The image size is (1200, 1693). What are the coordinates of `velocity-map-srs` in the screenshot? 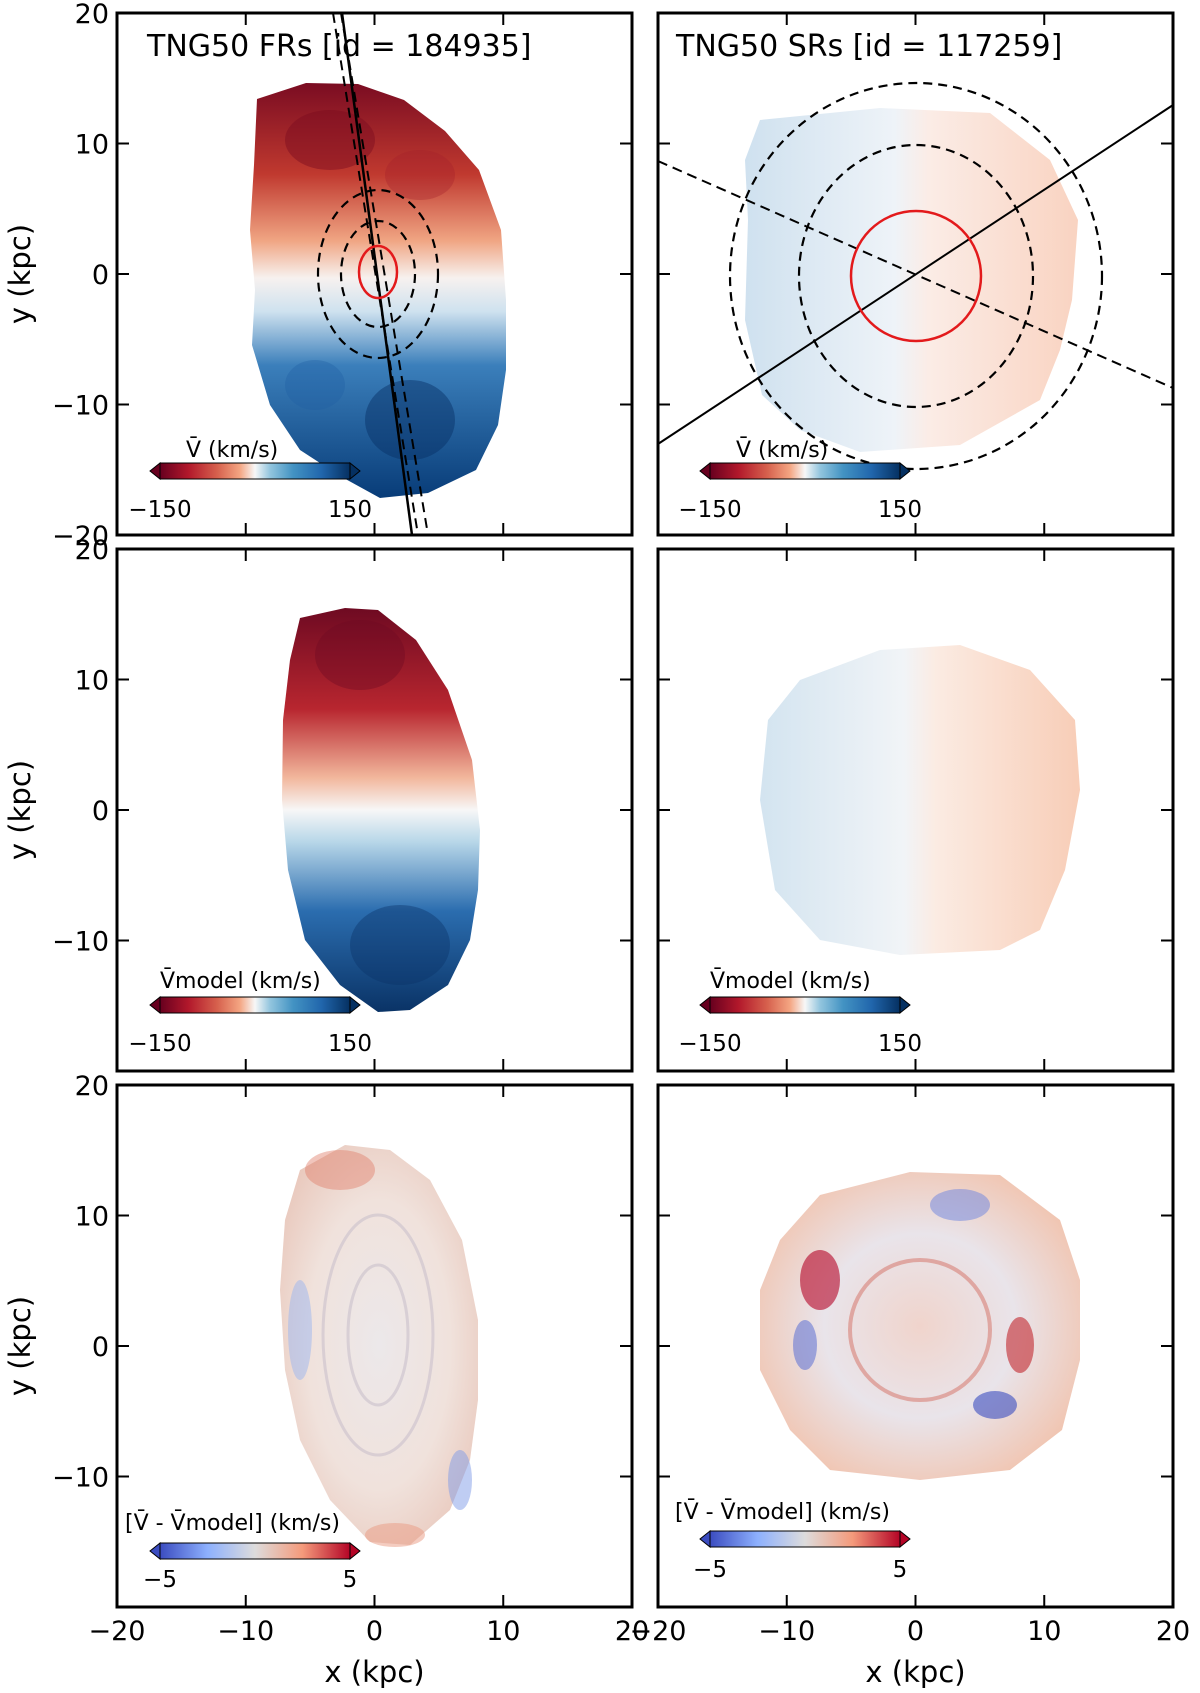 It's located at (911, 280).